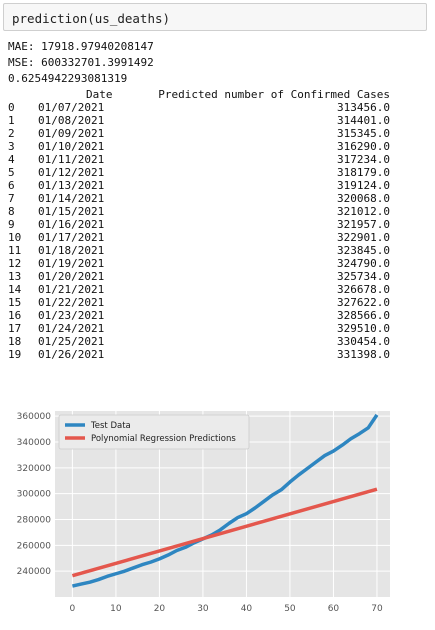  What do you see at coordinates (363, 302) in the screenshot?
I see `row-predicted: 327622.0` at bounding box center [363, 302].